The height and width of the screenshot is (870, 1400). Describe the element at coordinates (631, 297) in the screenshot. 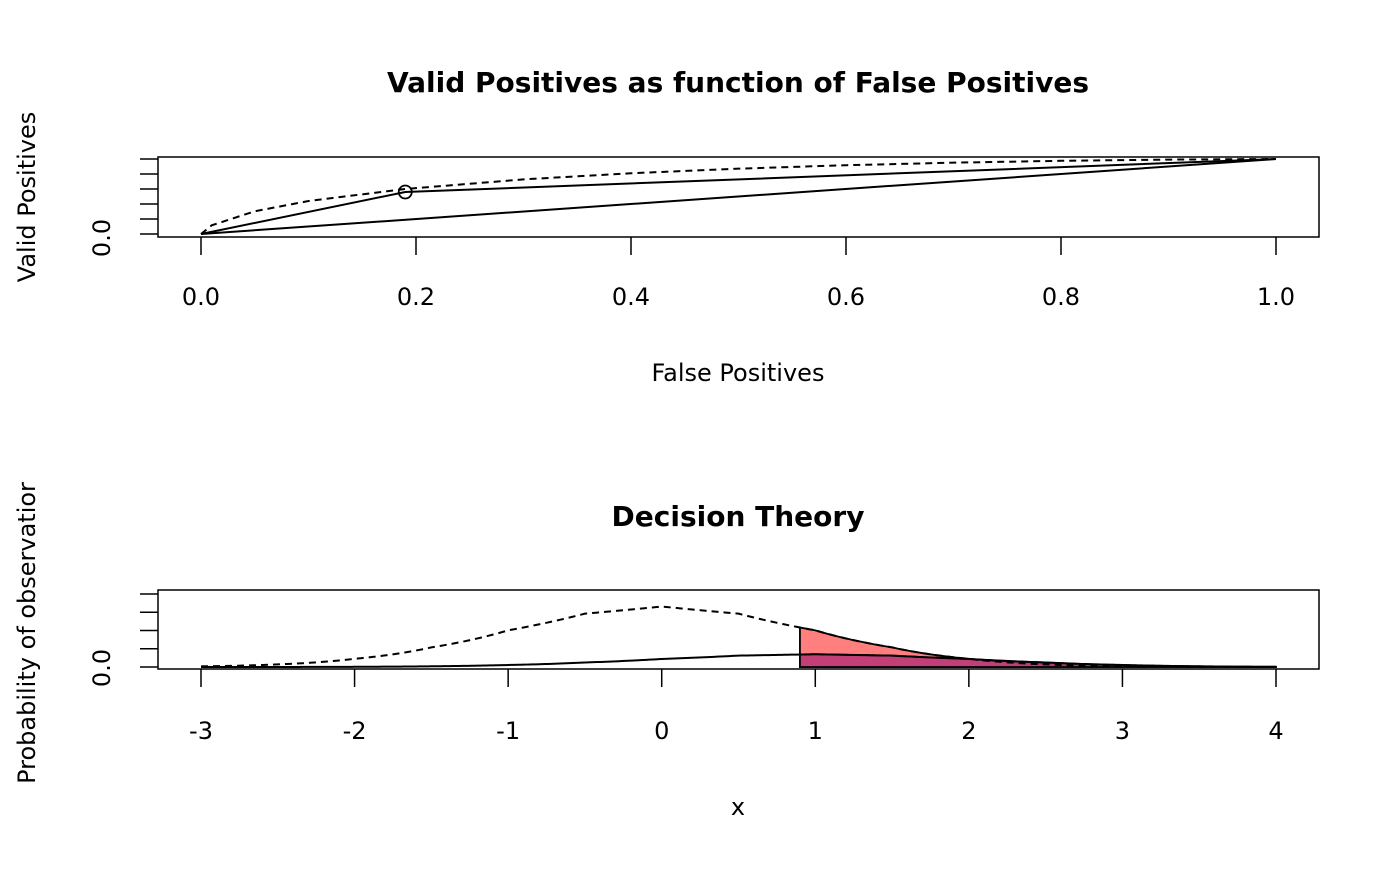

I see `x-tick-label: 0.4` at that location.